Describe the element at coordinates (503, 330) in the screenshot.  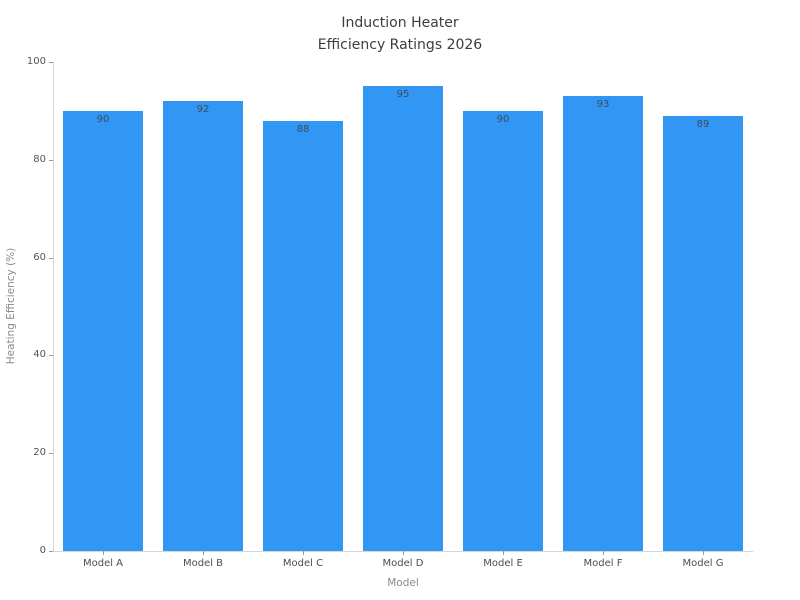
I see `bar-model-e` at that location.